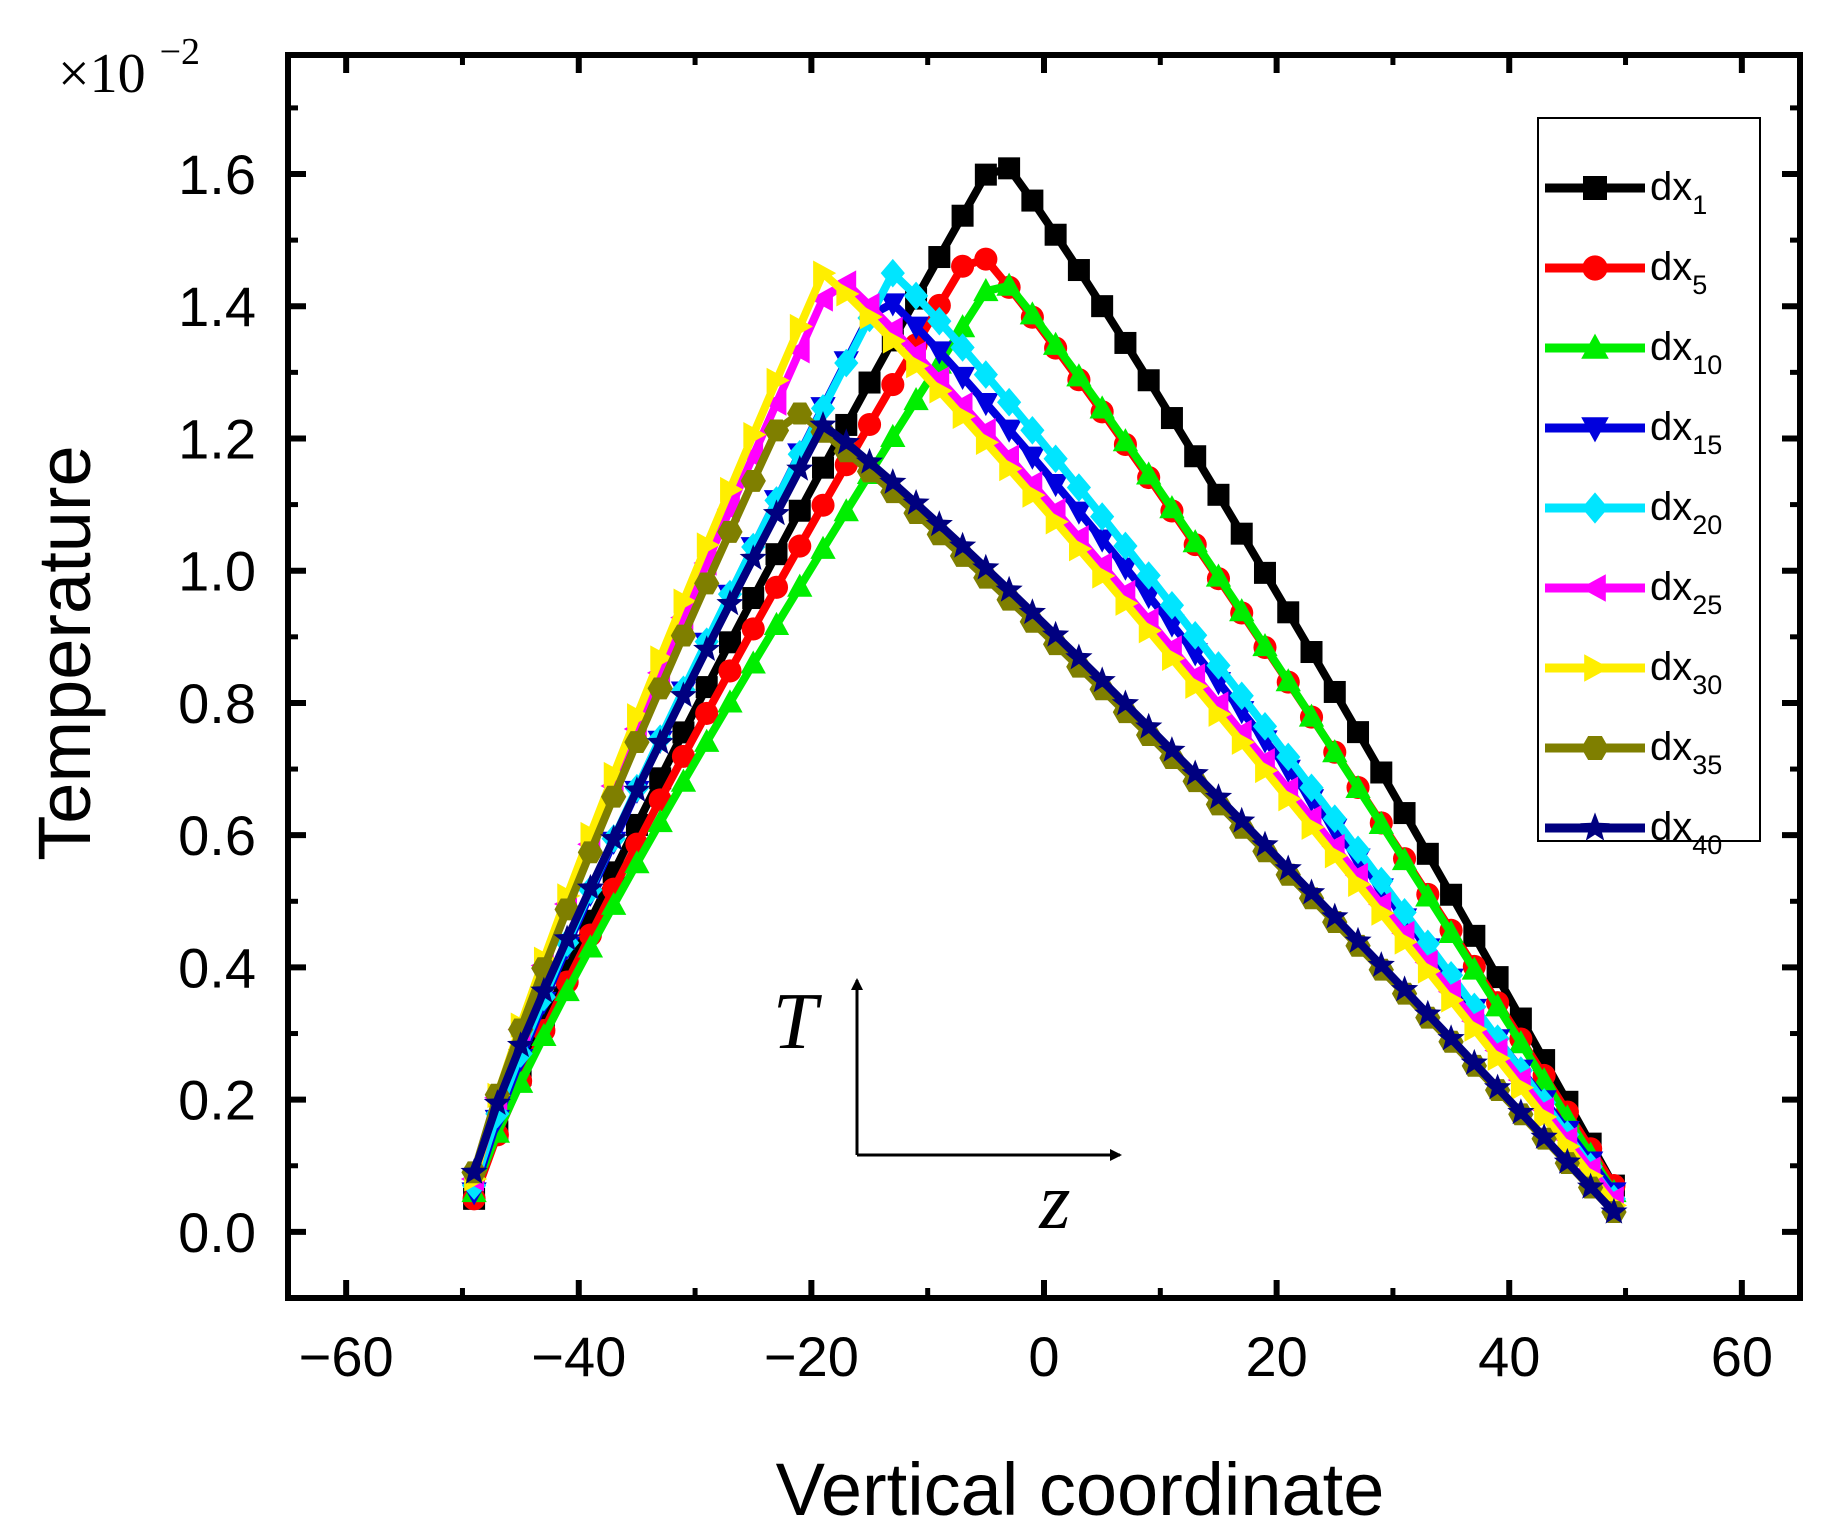 This screenshot has height=1530, width=1828. I want to click on inset-y-label: T, so click(798, 1022).